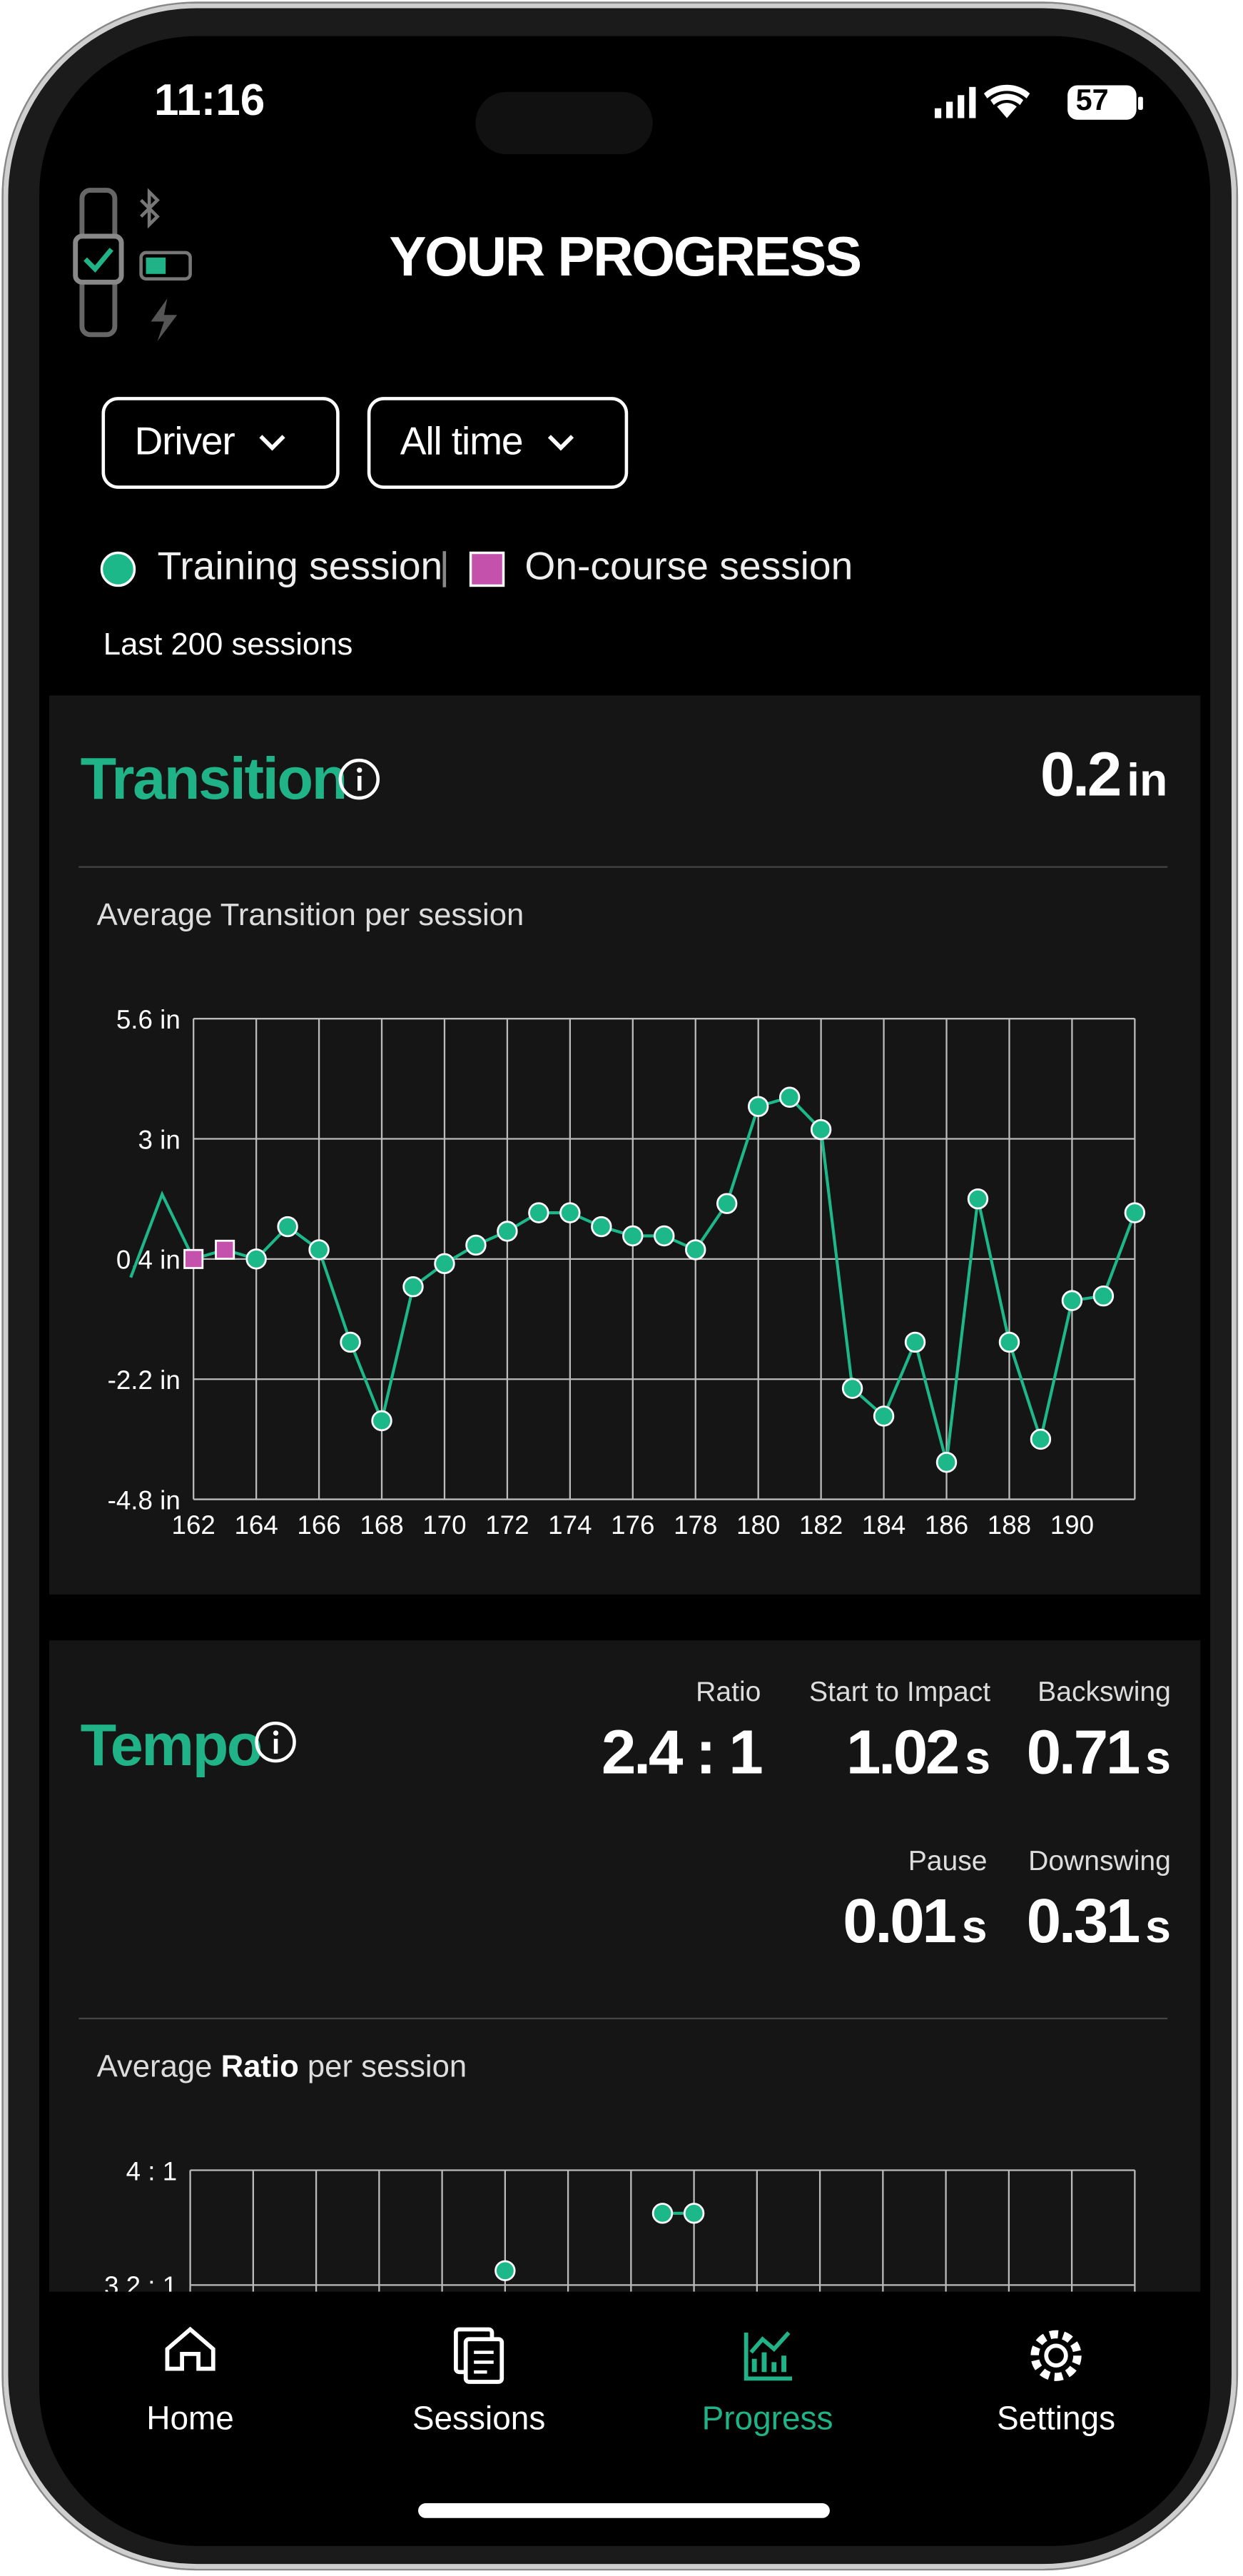 The image size is (1243, 2576). What do you see at coordinates (1009, 1525) in the screenshot?
I see `x-tick-label: 188` at bounding box center [1009, 1525].